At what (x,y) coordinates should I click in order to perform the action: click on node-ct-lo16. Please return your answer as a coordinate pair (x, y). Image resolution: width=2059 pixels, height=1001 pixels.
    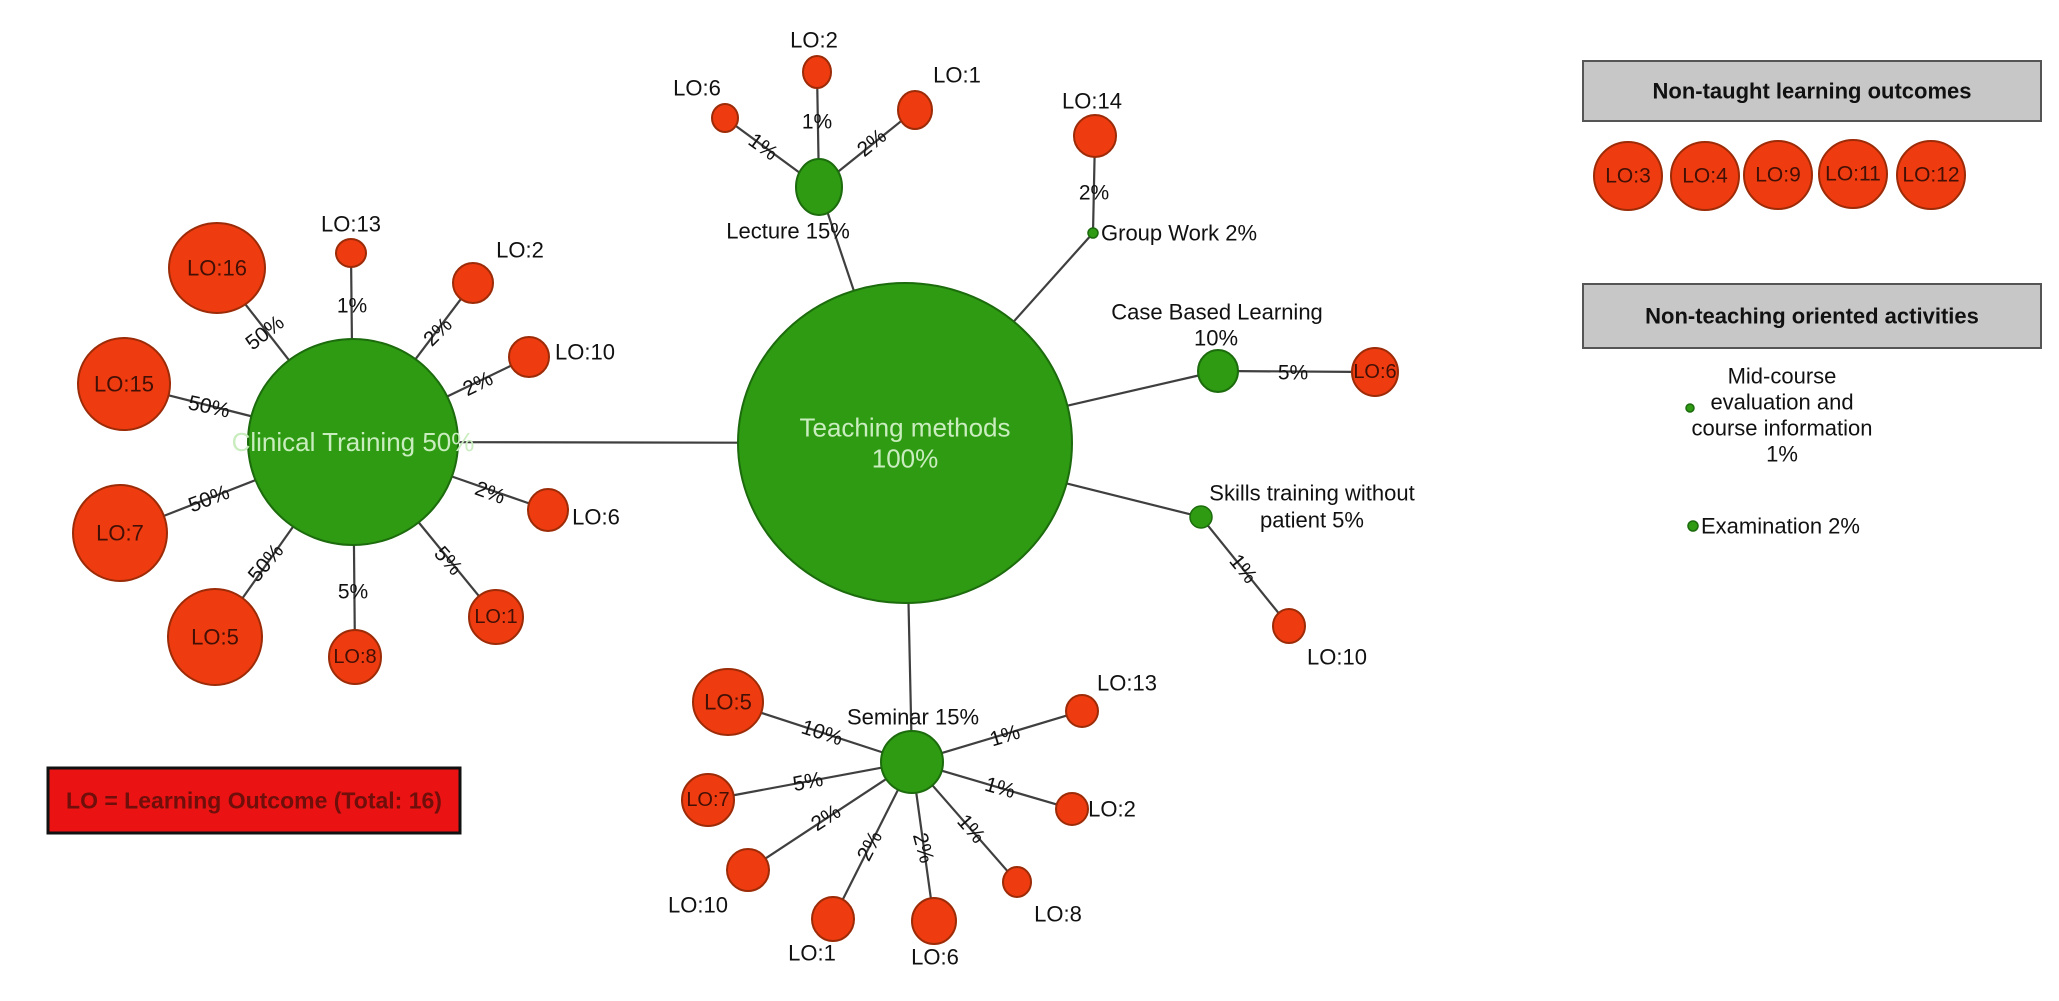
    Looking at the image, I should click on (217, 268).